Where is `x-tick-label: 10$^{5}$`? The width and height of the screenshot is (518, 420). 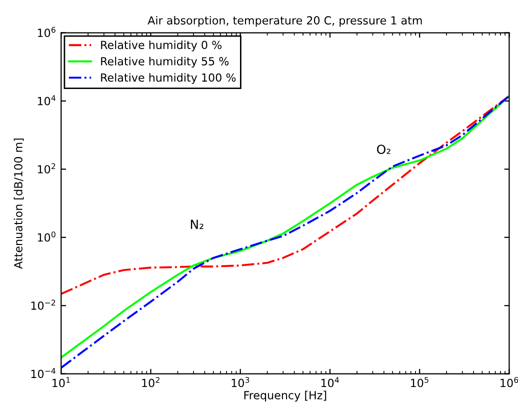
x-tick-label: 10$^{5}$ is located at coordinates (419, 382).